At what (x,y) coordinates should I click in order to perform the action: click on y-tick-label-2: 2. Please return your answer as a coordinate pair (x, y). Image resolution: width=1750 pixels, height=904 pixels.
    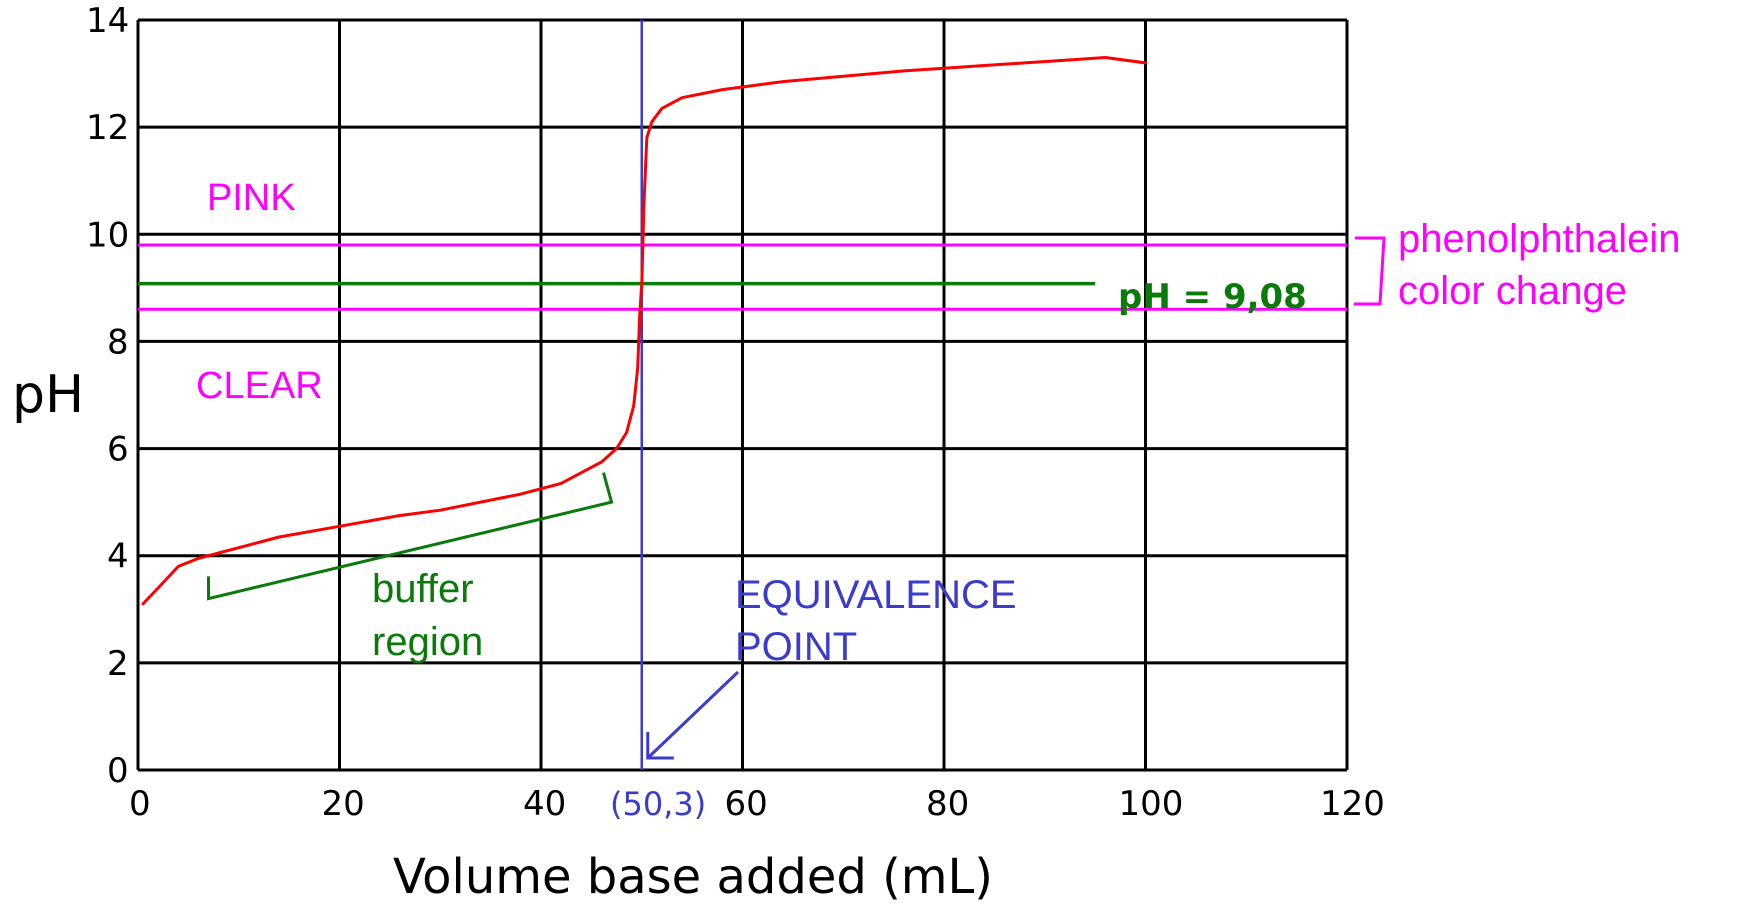
    Looking at the image, I should click on (118, 664).